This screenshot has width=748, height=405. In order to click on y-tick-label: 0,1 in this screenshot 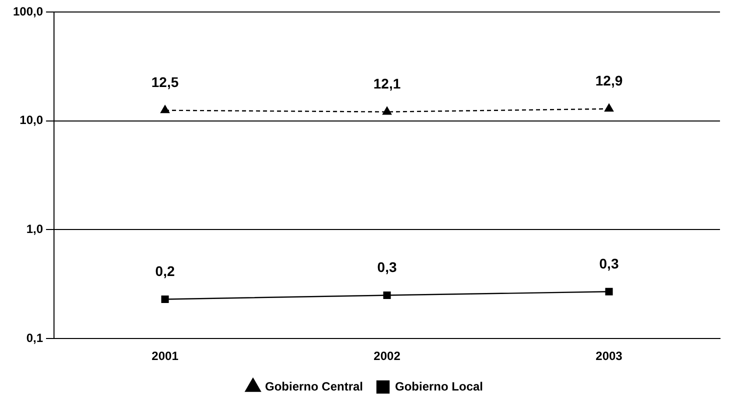, I will do `click(35, 337)`.